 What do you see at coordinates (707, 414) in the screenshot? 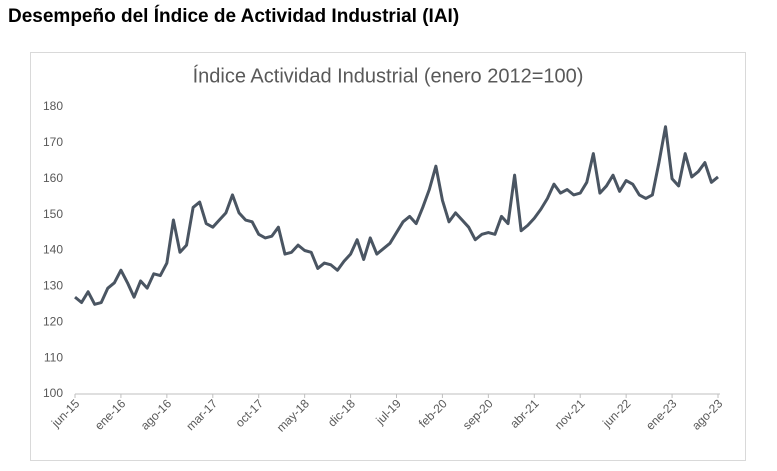
I see `x-tick-label: ago-23` at bounding box center [707, 414].